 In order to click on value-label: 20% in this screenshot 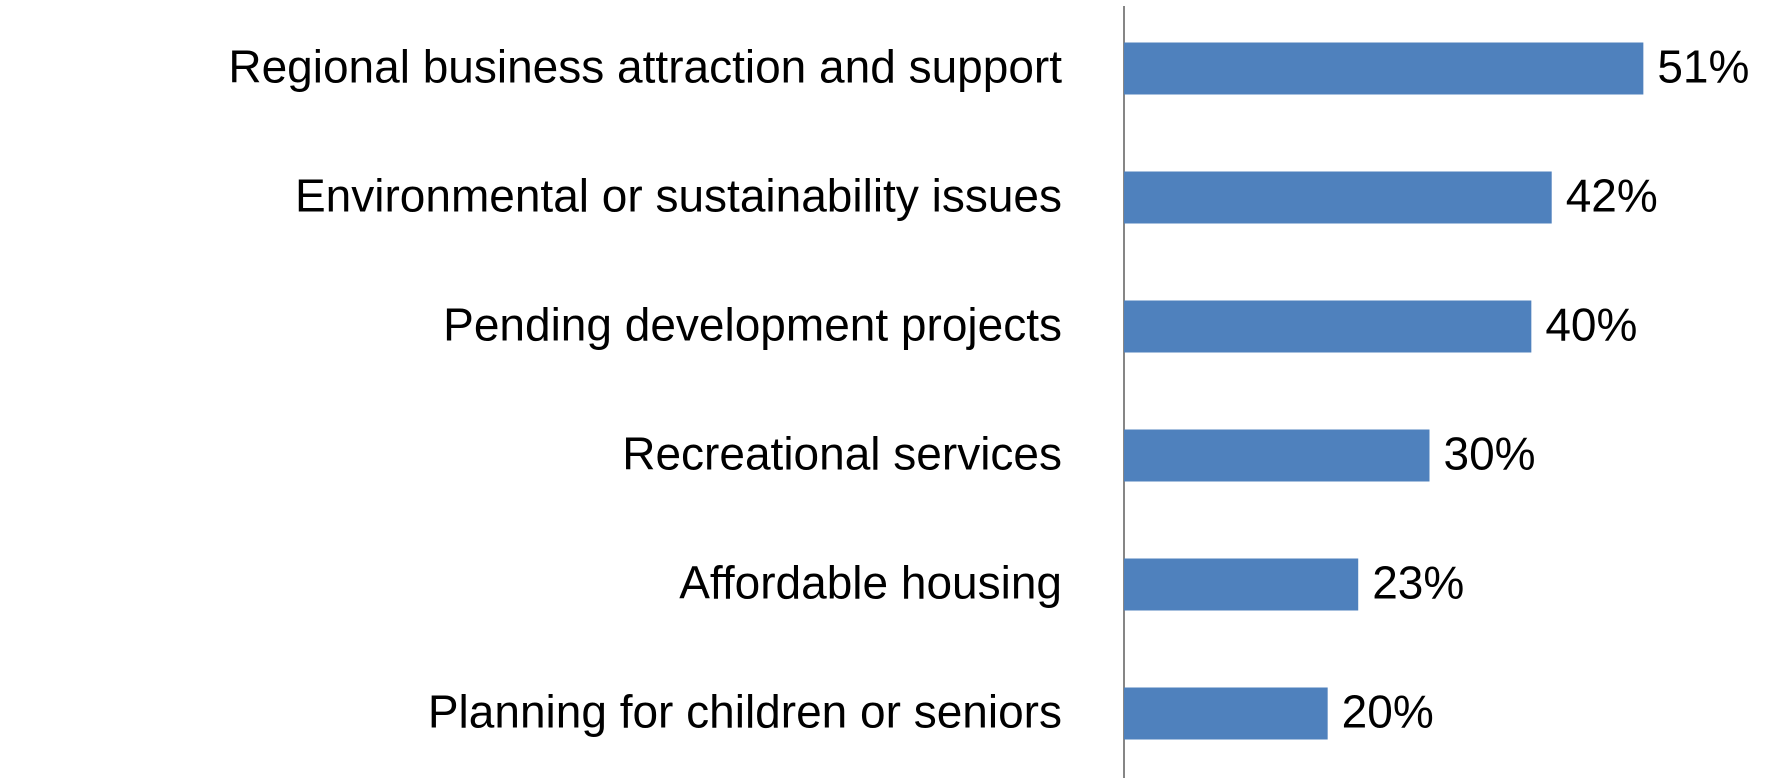, I will do `click(1388, 712)`.